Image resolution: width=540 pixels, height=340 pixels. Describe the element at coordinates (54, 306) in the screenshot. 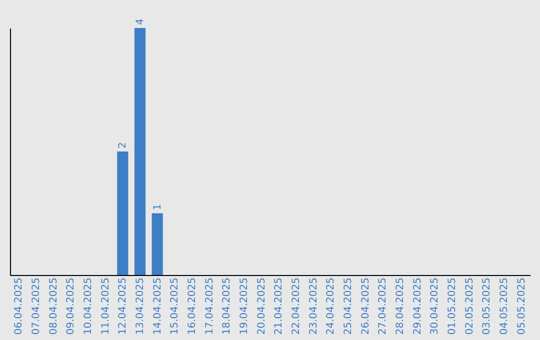

I see `x-tick-label: 08.04.2025` at that location.